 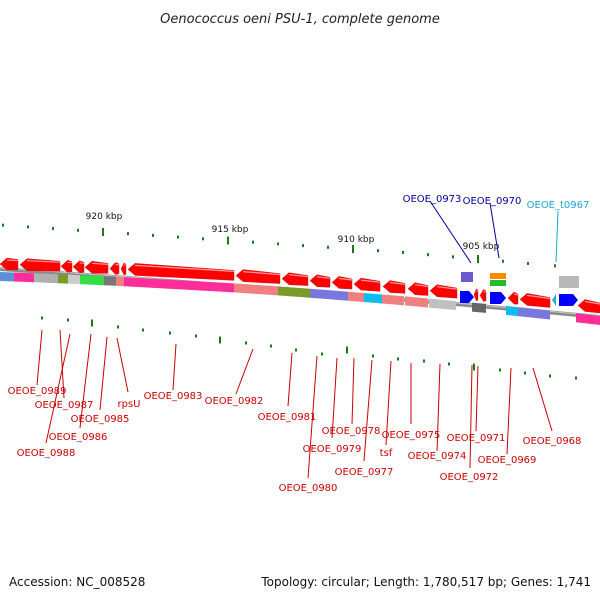 I want to click on map-title: Oenococcus oeni PSU-1, complete genome, so click(x=300, y=19).